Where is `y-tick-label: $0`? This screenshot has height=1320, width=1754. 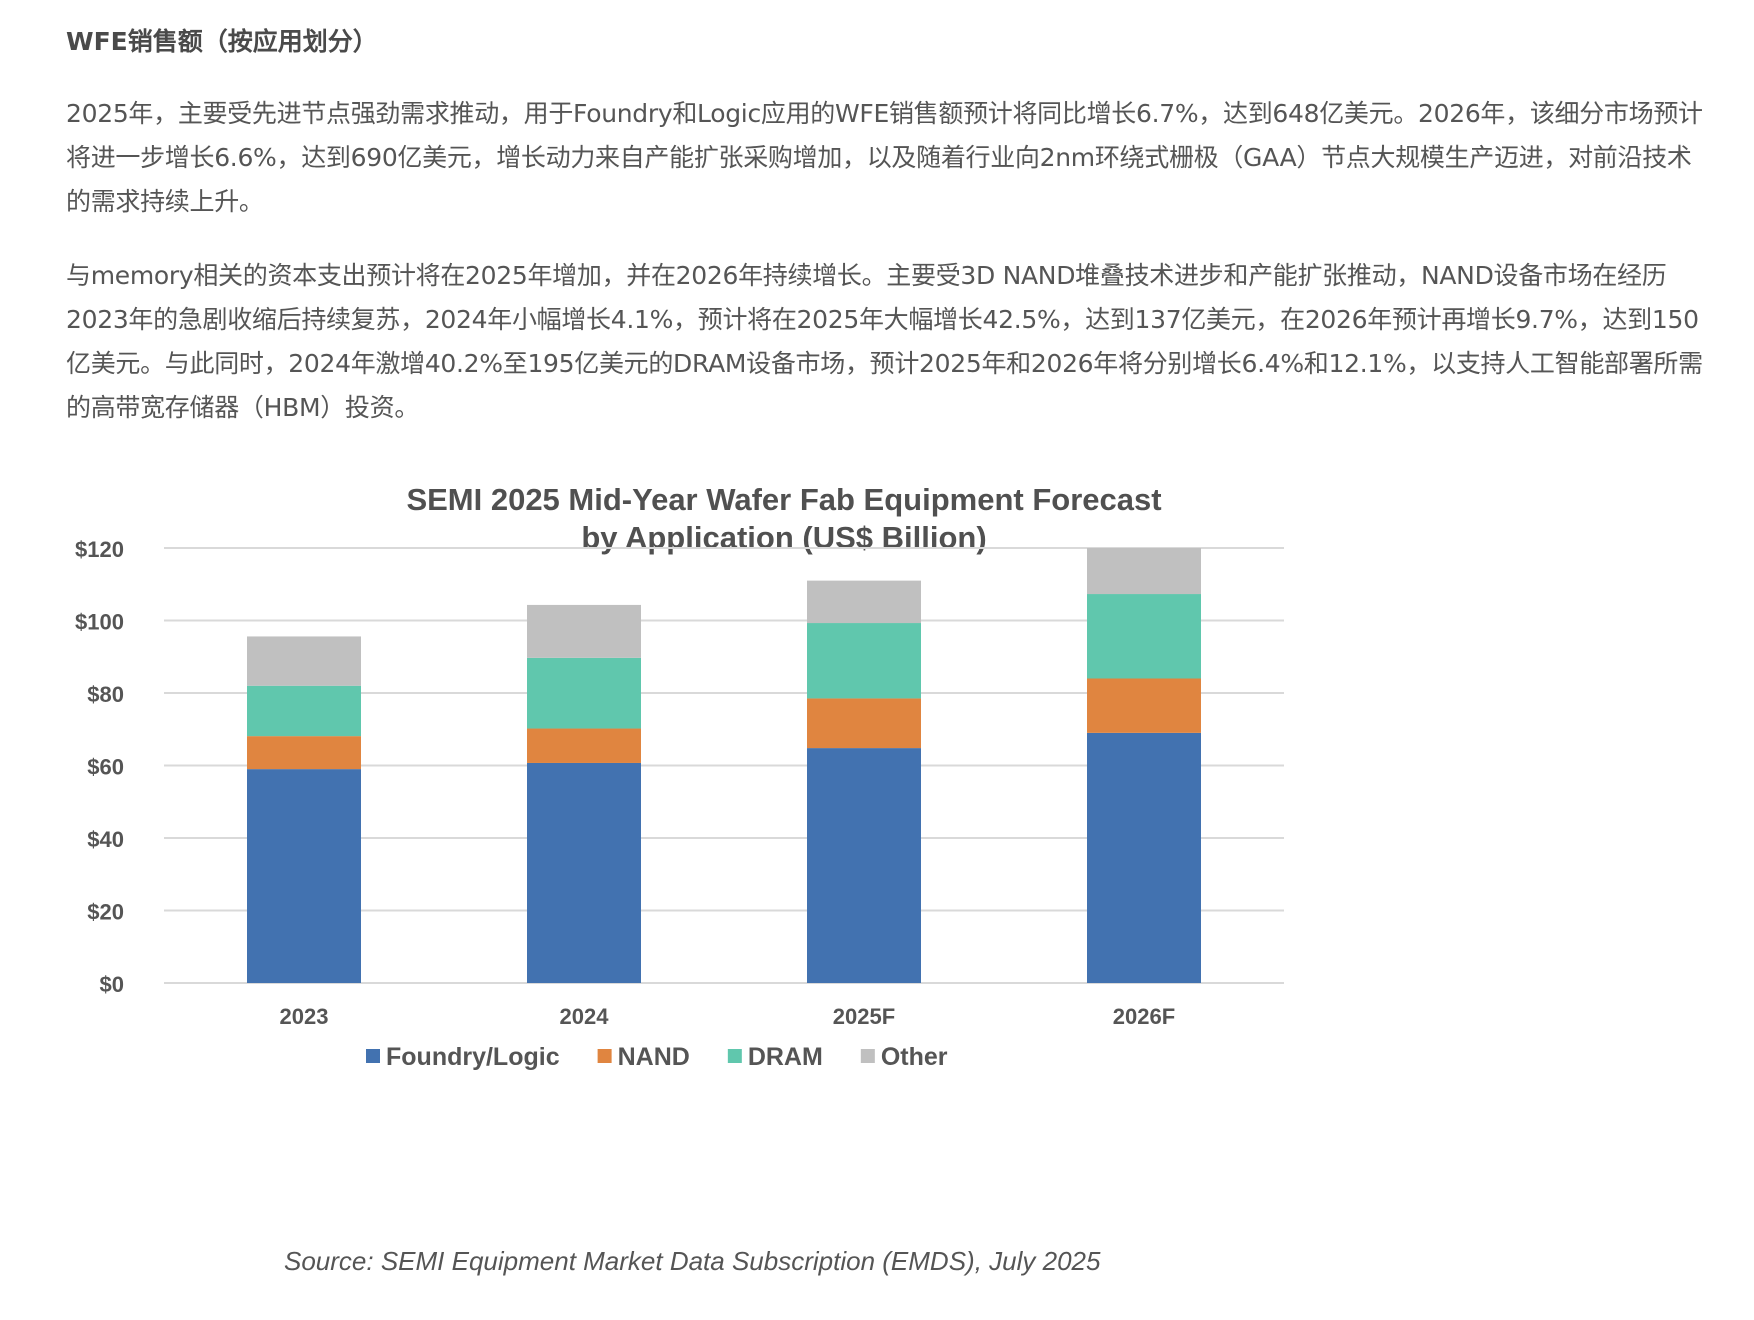 y-tick-label: $0 is located at coordinates (112, 984).